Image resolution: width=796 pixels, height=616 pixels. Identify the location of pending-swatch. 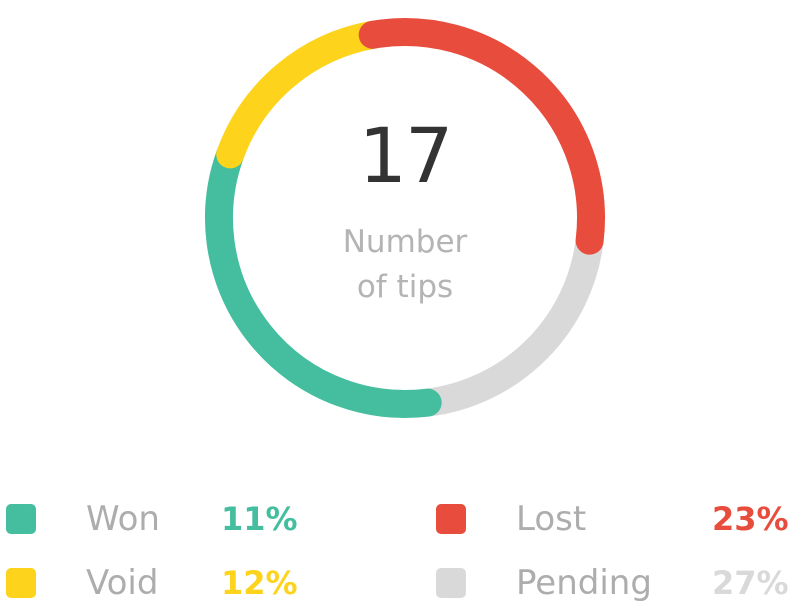
(451, 583).